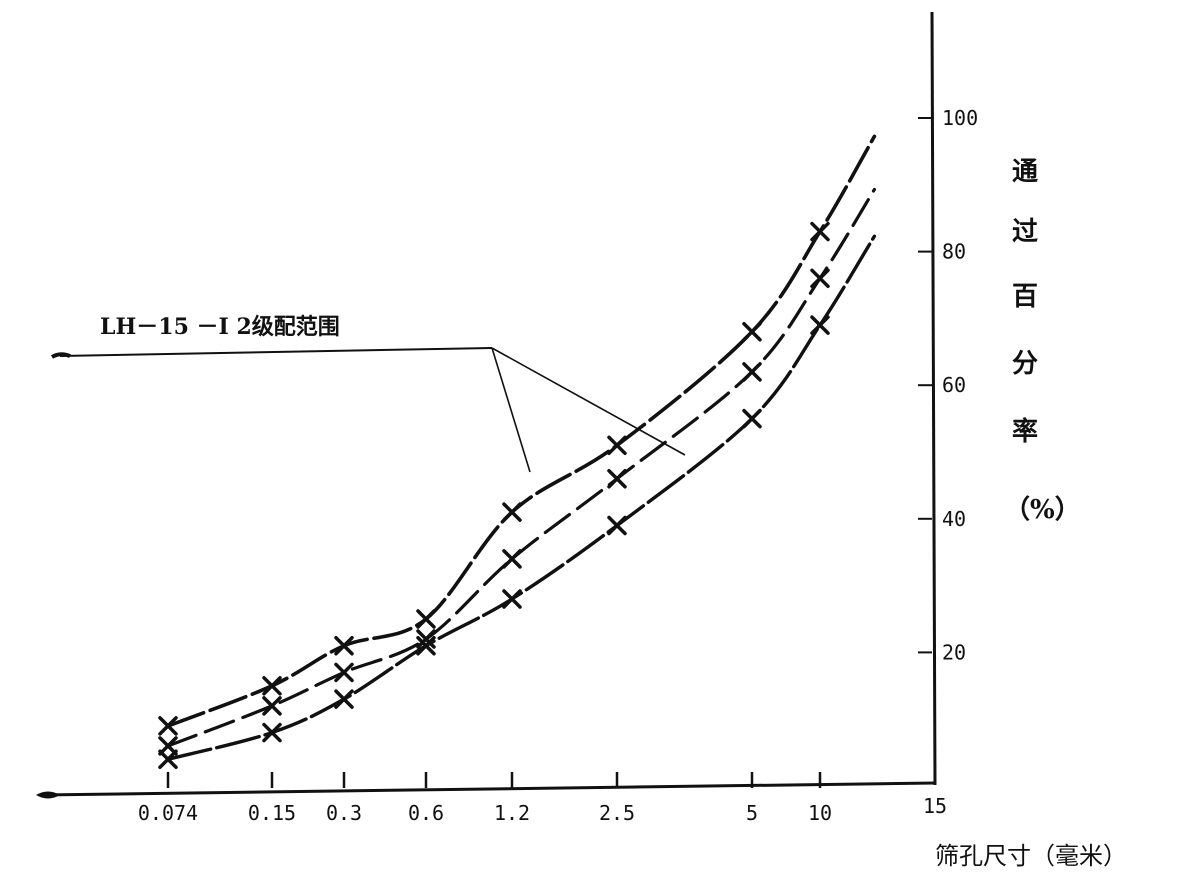 The height and width of the screenshot is (885, 1187). I want to click on data-point-upper-0.15, so click(272, 686).